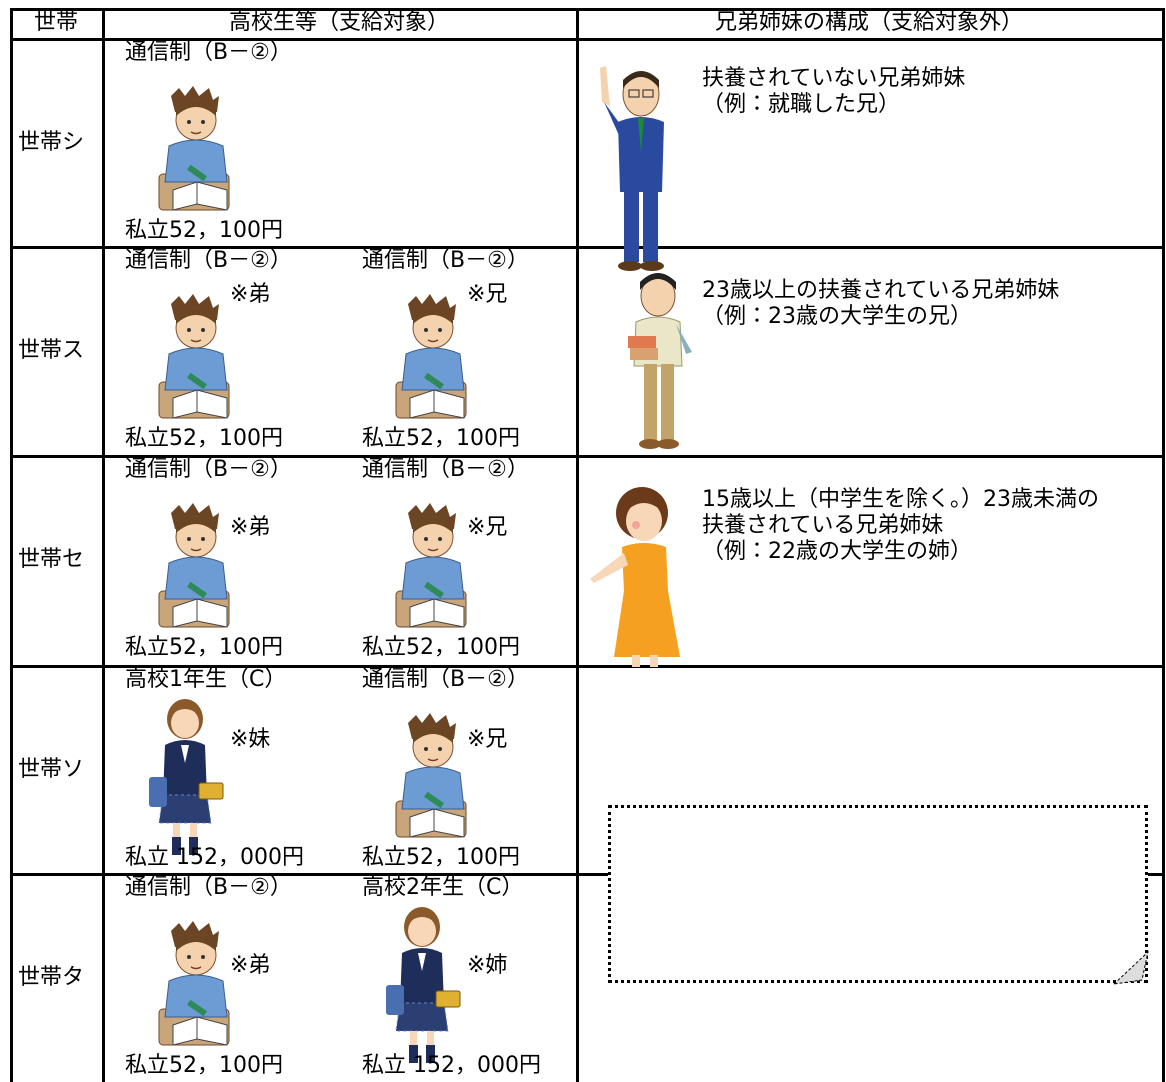 Image resolution: width=1166 pixels, height=1082 pixels. Describe the element at coordinates (339, 22) in the screenshot. I see `column-header: 高校生等（支給対象）` at that location.